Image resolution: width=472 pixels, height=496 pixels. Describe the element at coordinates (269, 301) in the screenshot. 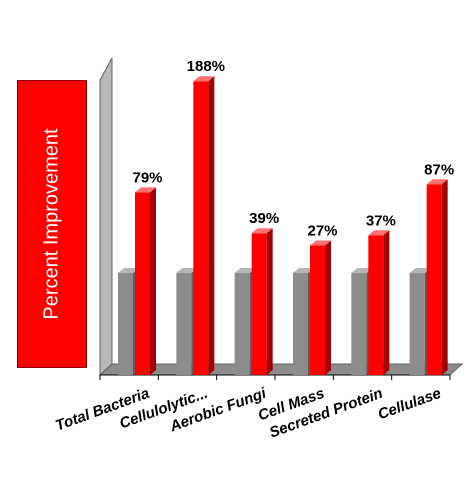

I see `red-bar-2-side` at that location.